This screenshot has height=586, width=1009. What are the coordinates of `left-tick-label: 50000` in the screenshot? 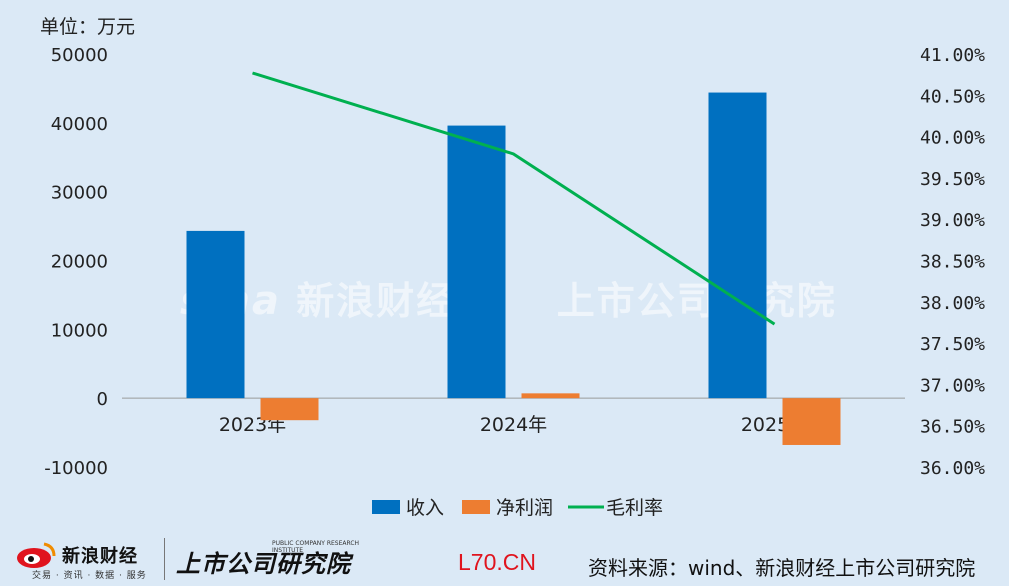 It's located at (79, 55).